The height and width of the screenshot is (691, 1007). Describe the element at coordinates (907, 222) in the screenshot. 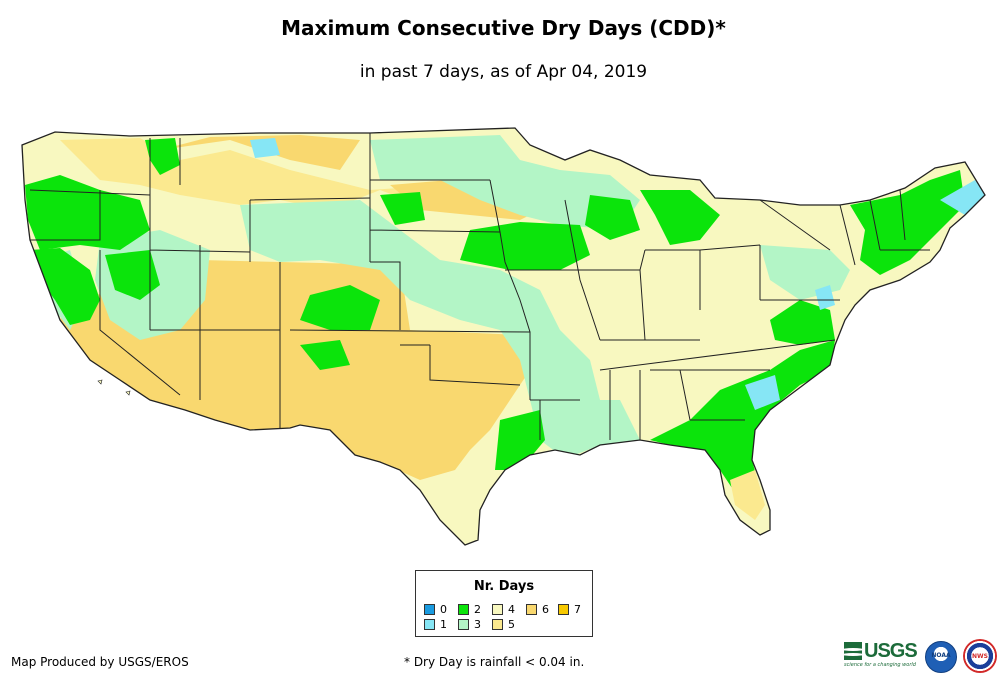

I see `fill-northeast-2day` at that location.